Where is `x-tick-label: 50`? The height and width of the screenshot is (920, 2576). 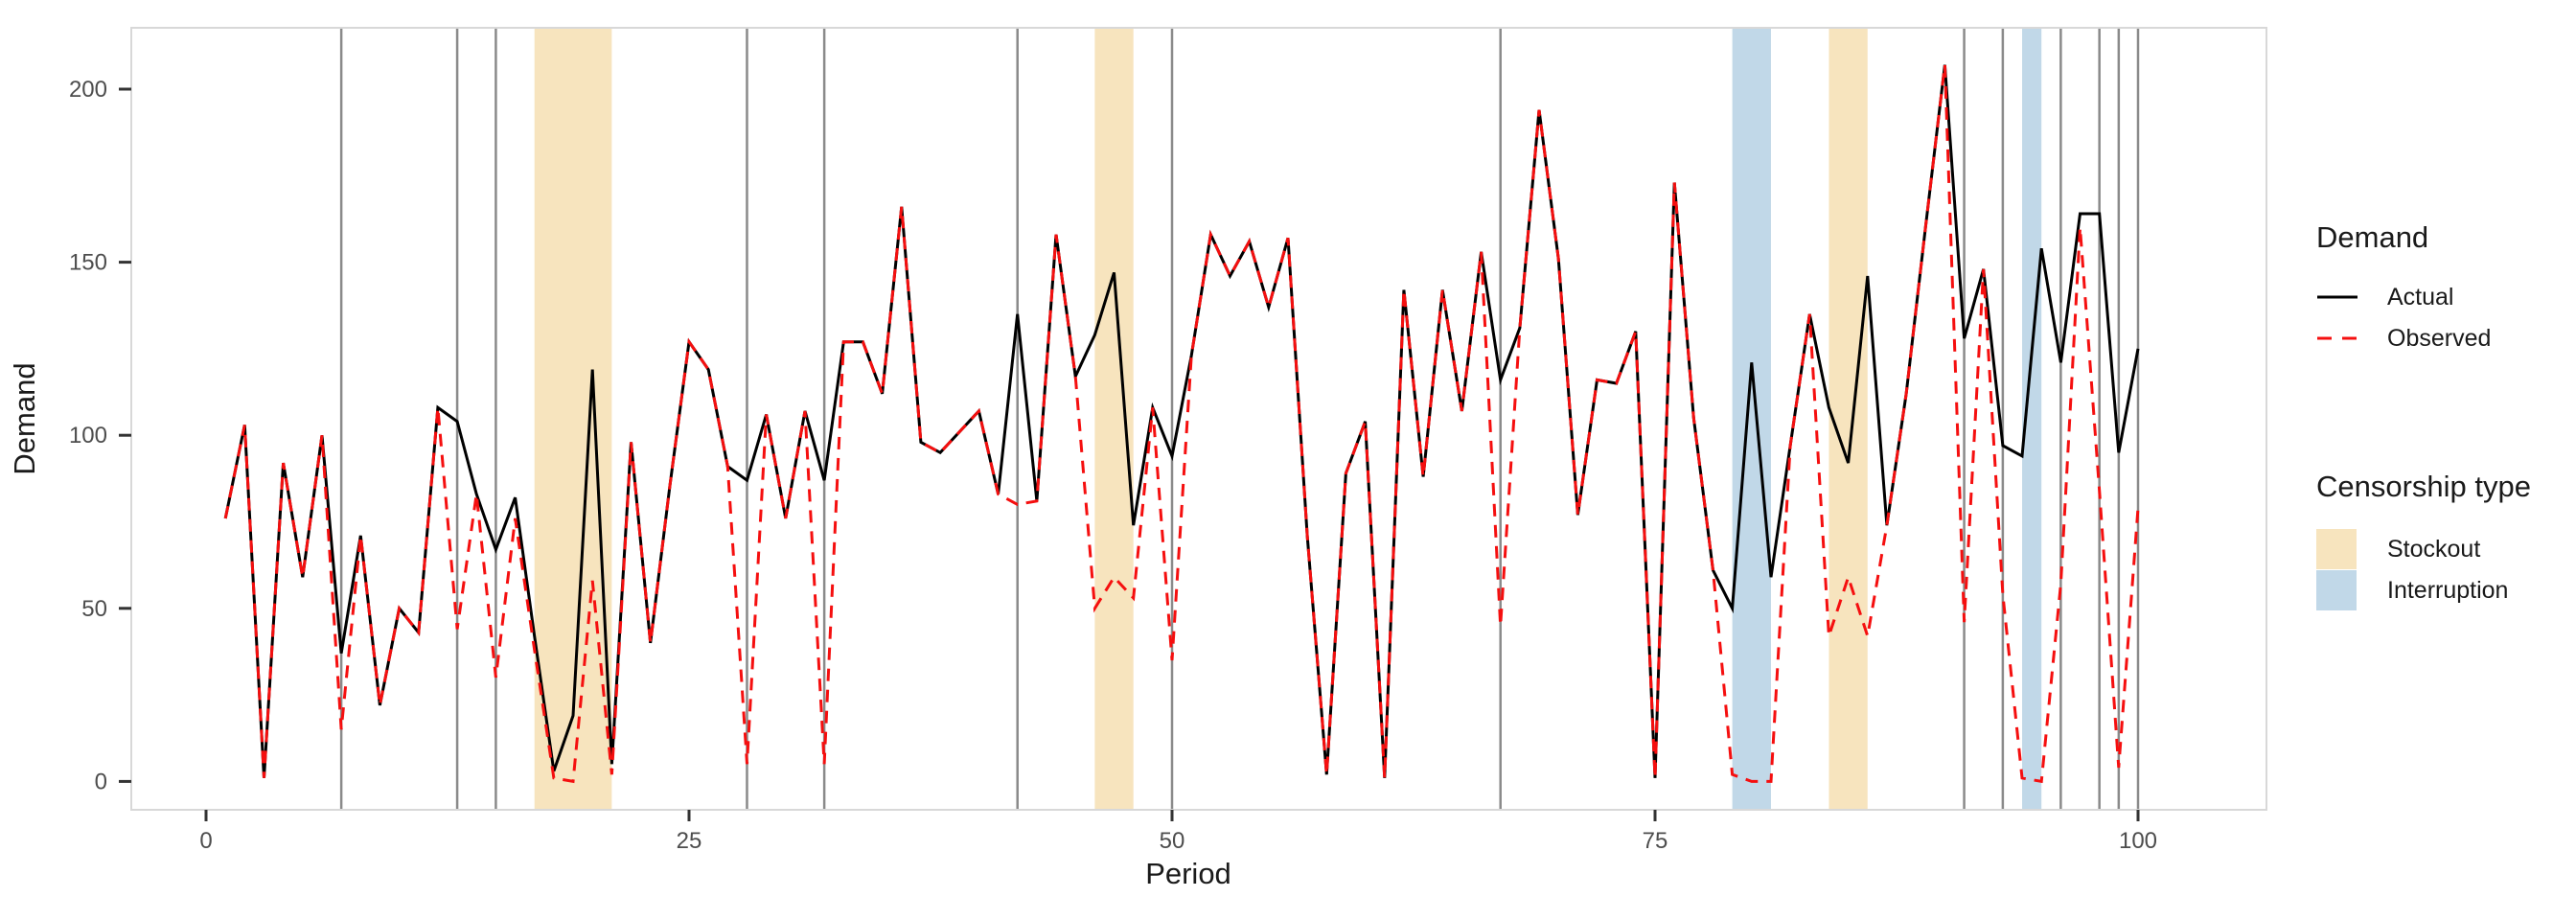 x-tick-label: 50 is located at coordinates (1172, 841).